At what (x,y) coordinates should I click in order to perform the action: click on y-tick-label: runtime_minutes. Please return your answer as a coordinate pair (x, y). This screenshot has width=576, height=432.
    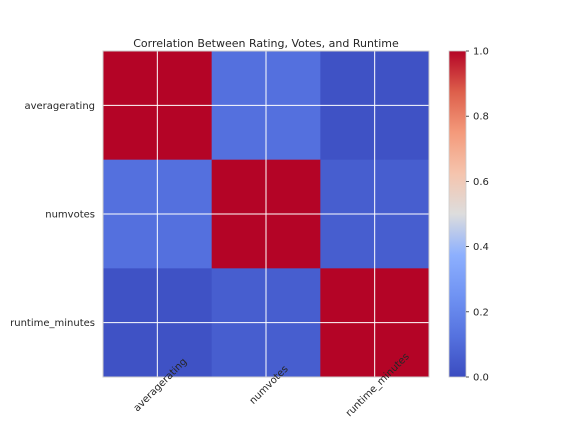
    Looking at the image, I should click on (52, 323).